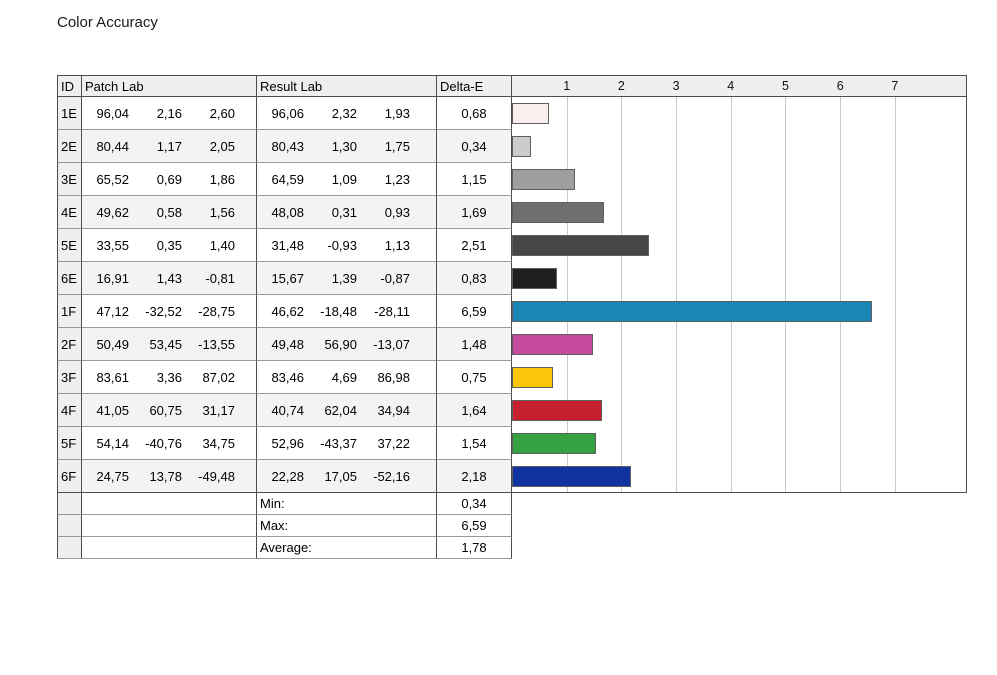  What do you see at coordinates (340, 410) in the screenshot?
I see `lab-value: 62,04` at bounding box center [340, 410].